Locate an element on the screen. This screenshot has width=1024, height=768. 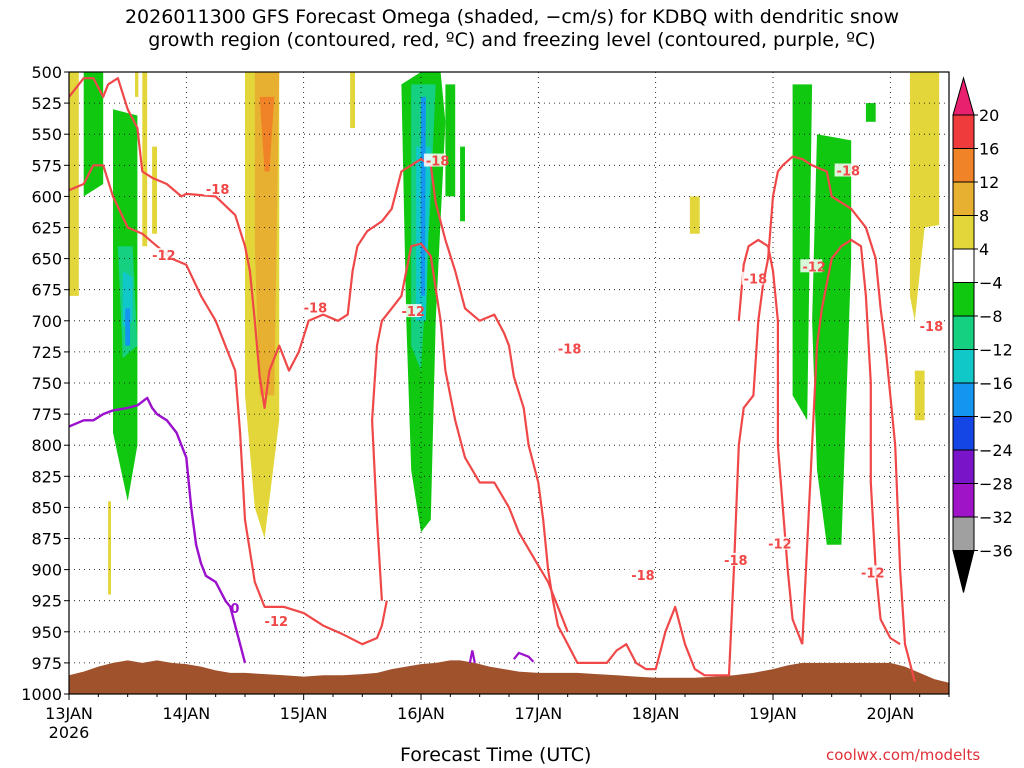
colorbar-label-6: −8 is located at coordinates (991, 316).